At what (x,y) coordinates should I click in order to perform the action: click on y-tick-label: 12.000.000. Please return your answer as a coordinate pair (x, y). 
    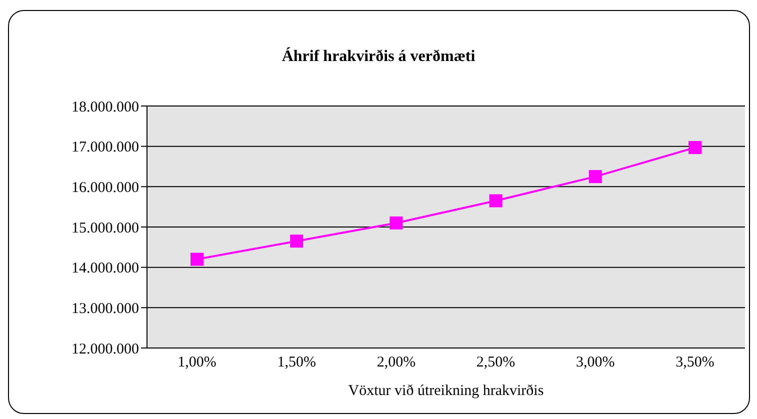
    Looking at the image, I should click on (105, 349).